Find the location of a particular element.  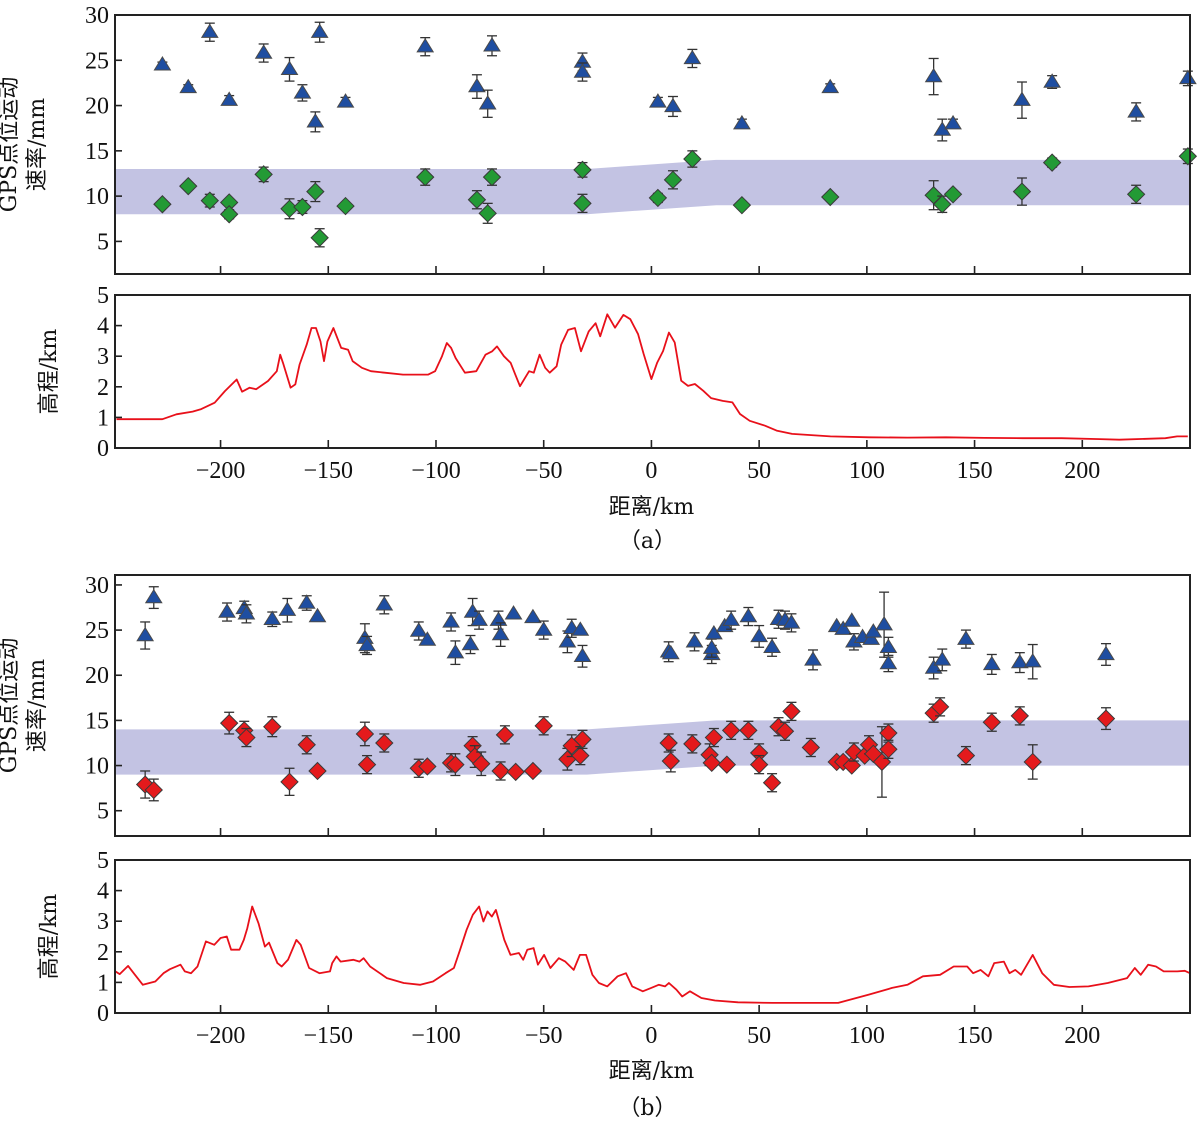

y-tick-label: 3 is located at coordinates (103, 922).